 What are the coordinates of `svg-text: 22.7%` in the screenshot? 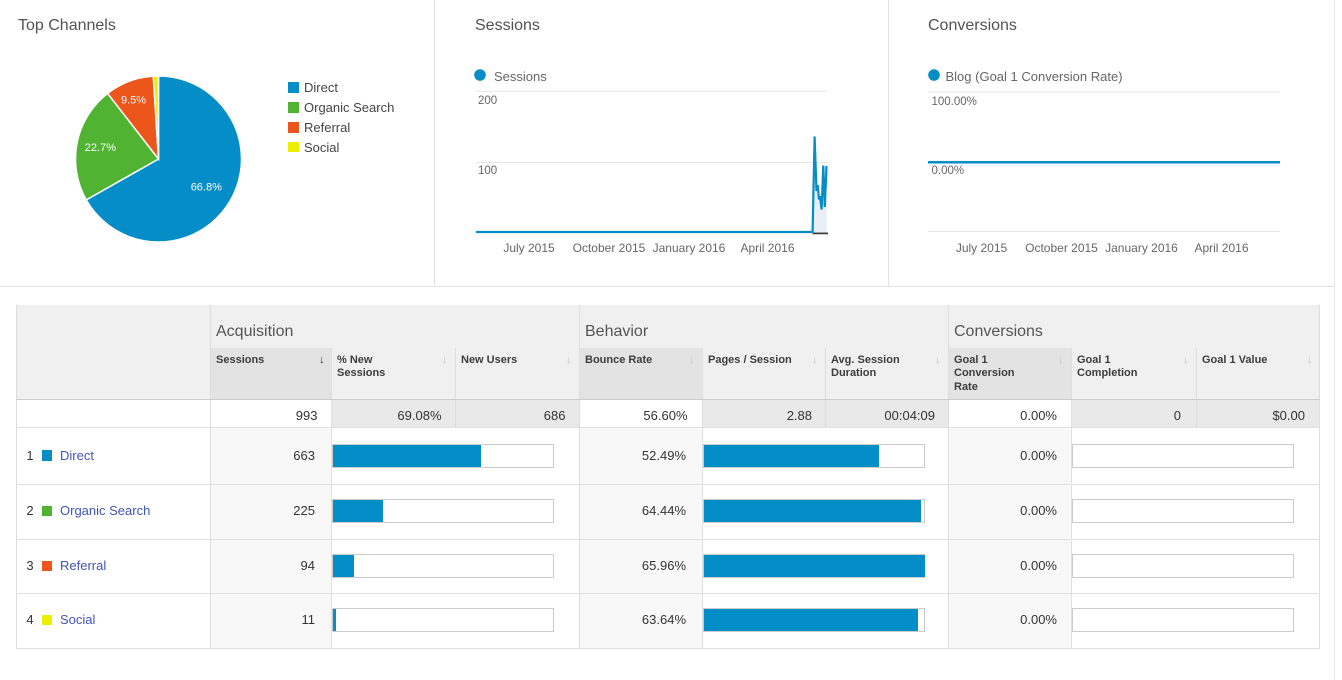 It's located at (100, 148).